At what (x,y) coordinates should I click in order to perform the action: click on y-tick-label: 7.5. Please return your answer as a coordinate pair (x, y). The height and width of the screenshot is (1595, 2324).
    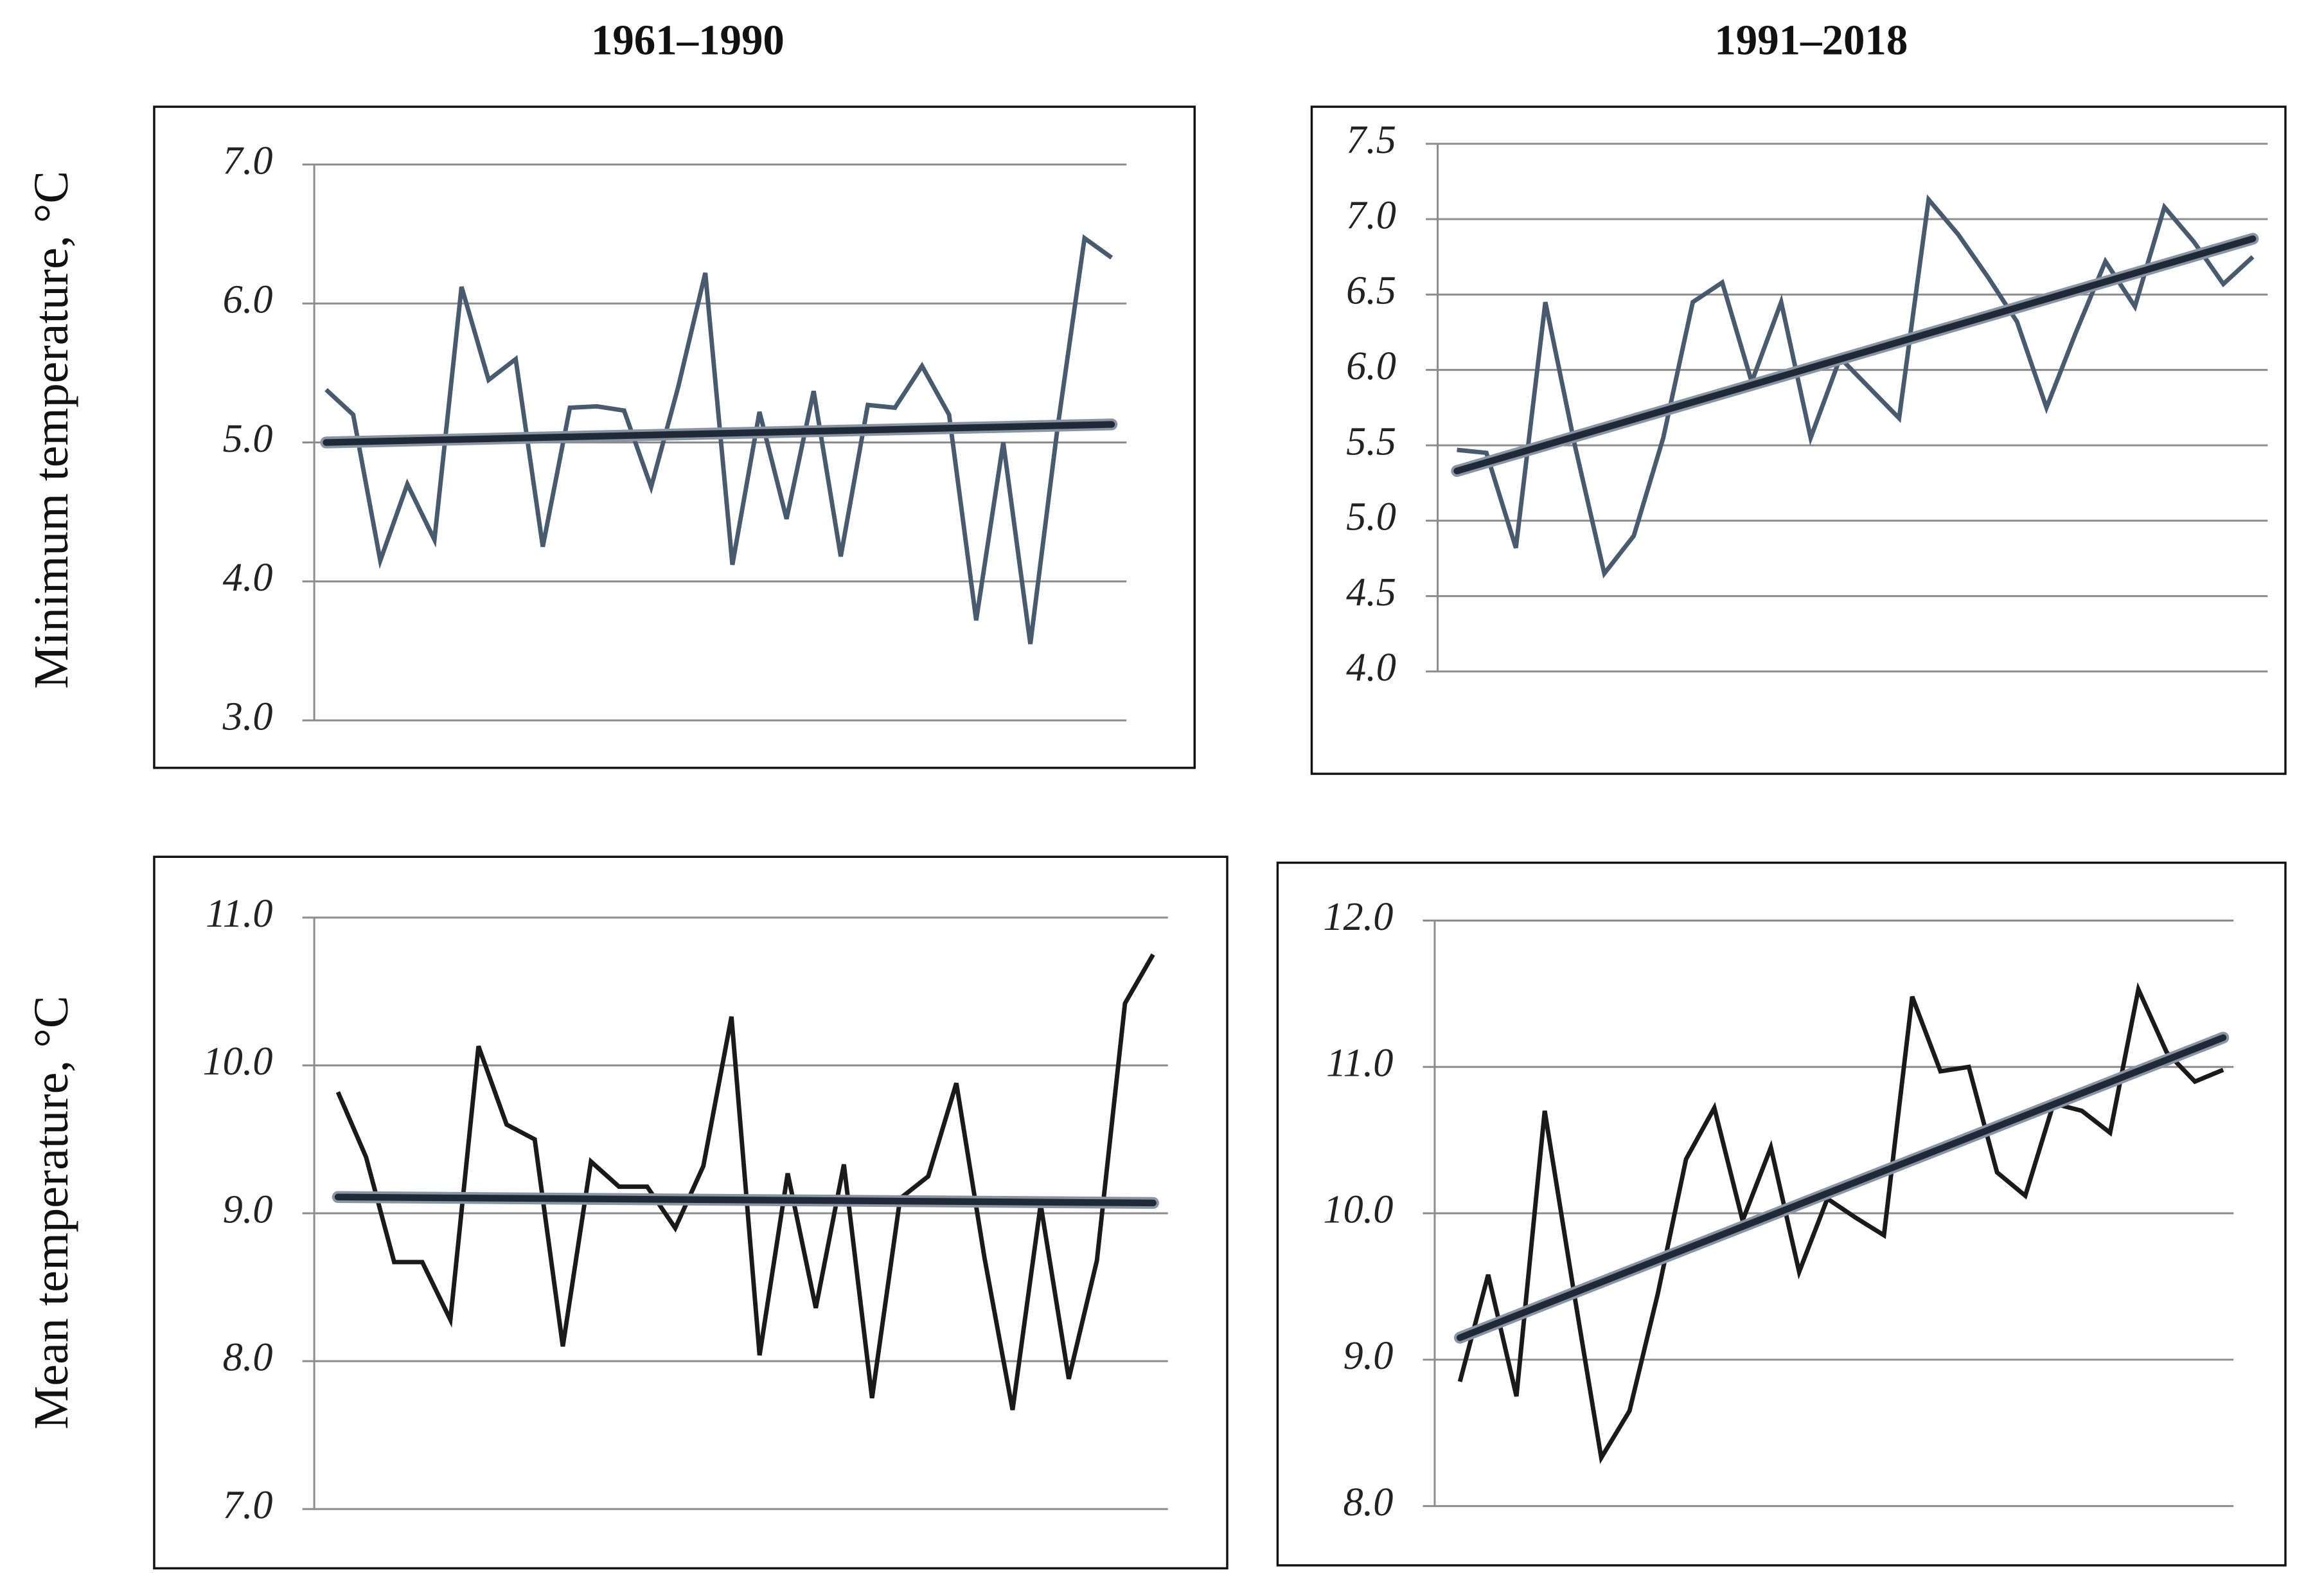
    Looking at the image, I should click on (1371, 140).